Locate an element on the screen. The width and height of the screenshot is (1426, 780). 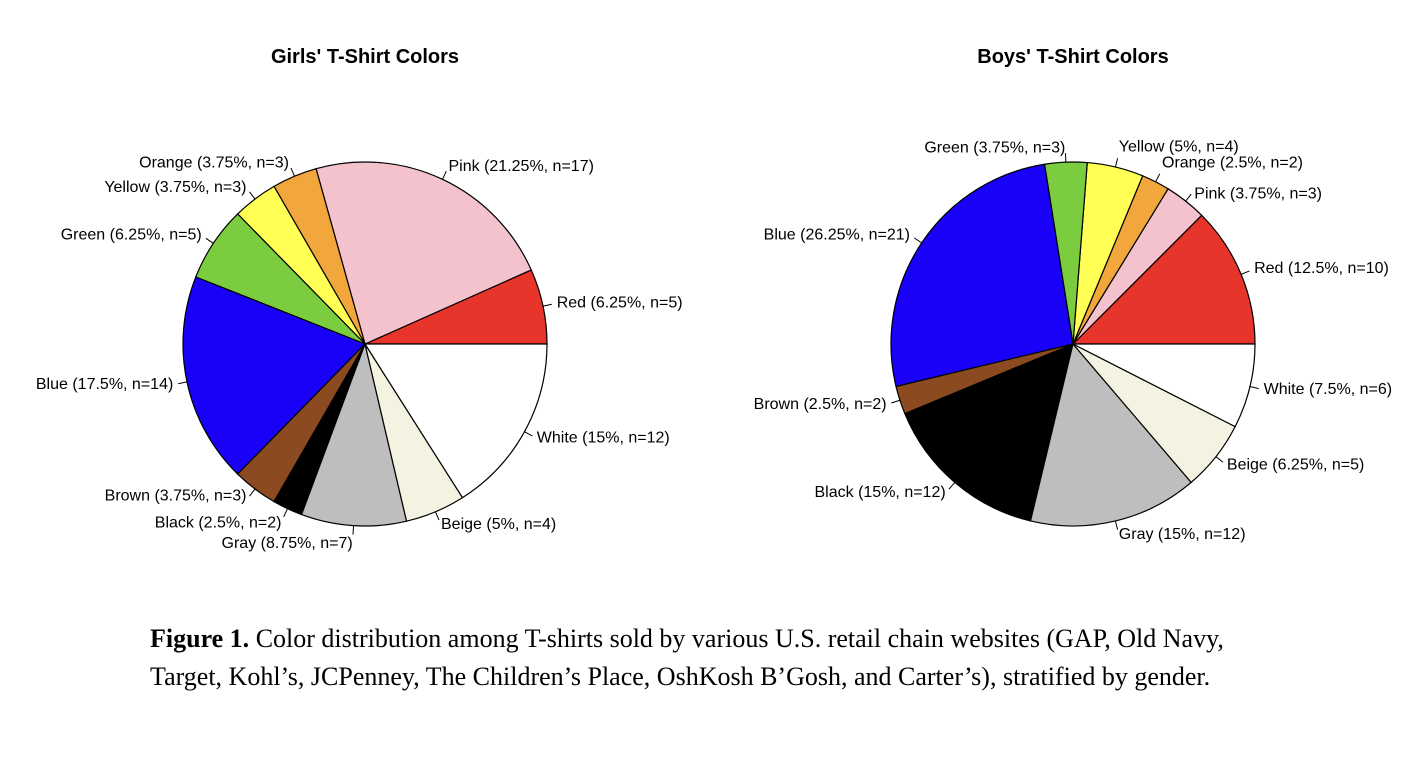
boys-slice-label-red: Red (12.5%, n=10) is located at coordinates (1321, 268).